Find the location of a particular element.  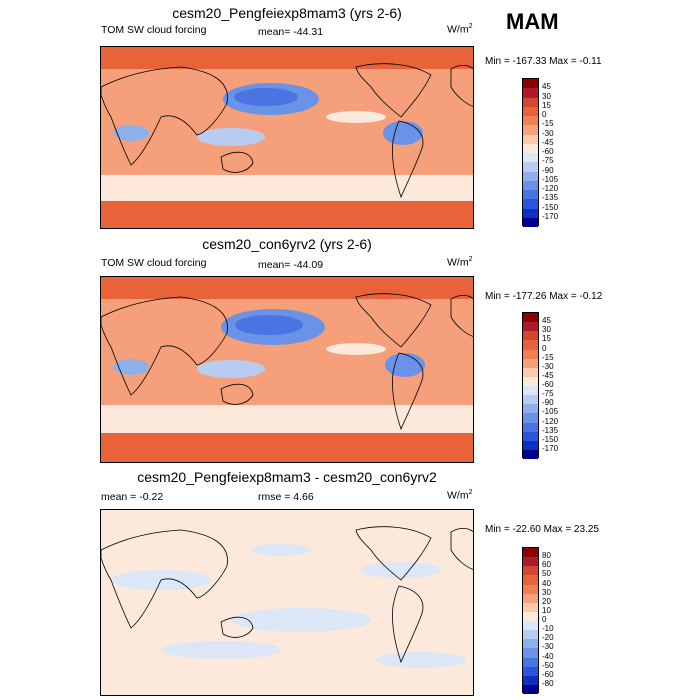

panel3-coastlines is located at coordinates (287, 595).